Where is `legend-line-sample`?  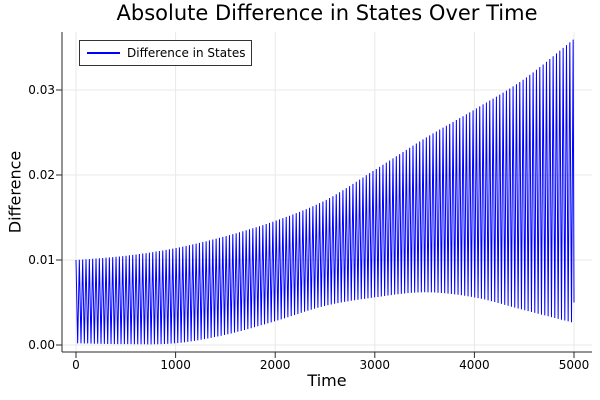 legend-line-sample is located at coordinates (103, 53).